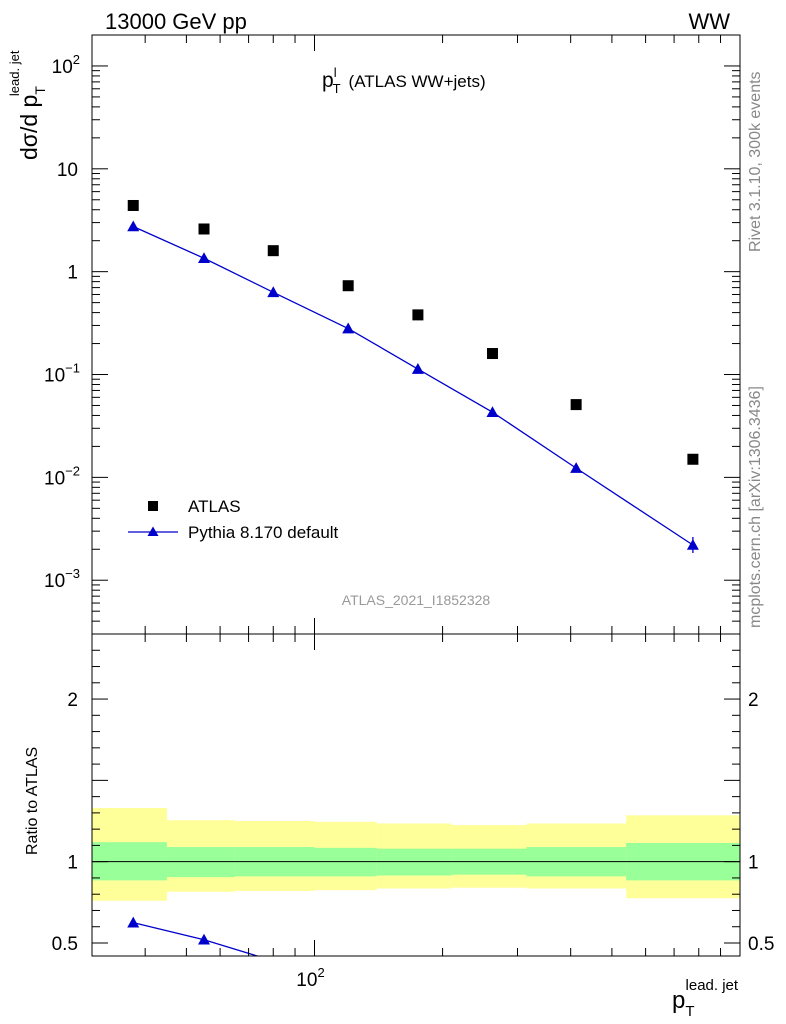 This screenshot has height=1024, width=786. Describe the element at coordinates (153, 506) in the screenshot. I see `legend-marker-atlas` at that location.